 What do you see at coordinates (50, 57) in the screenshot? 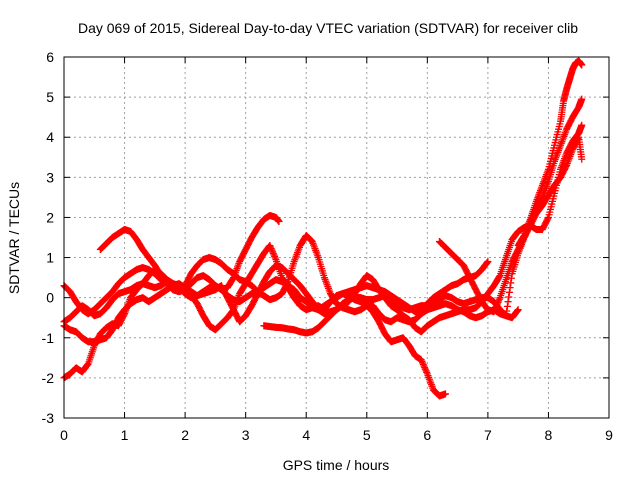
I see `y-tick-label: 6` at bounding box center [50, 57].